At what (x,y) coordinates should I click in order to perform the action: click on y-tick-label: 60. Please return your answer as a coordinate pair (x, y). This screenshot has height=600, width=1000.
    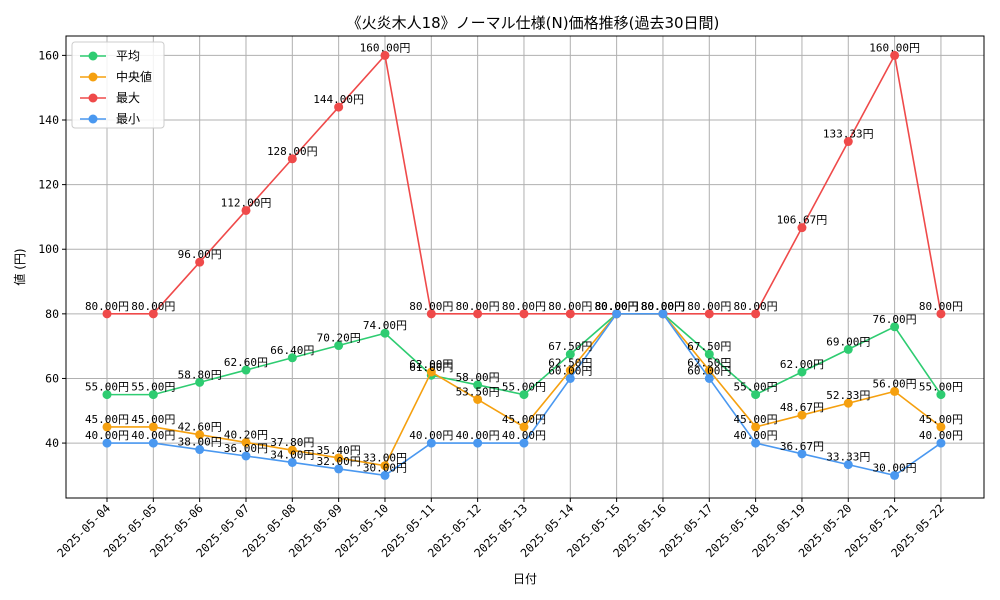
    Looking at the image, I should click on (52, 378).